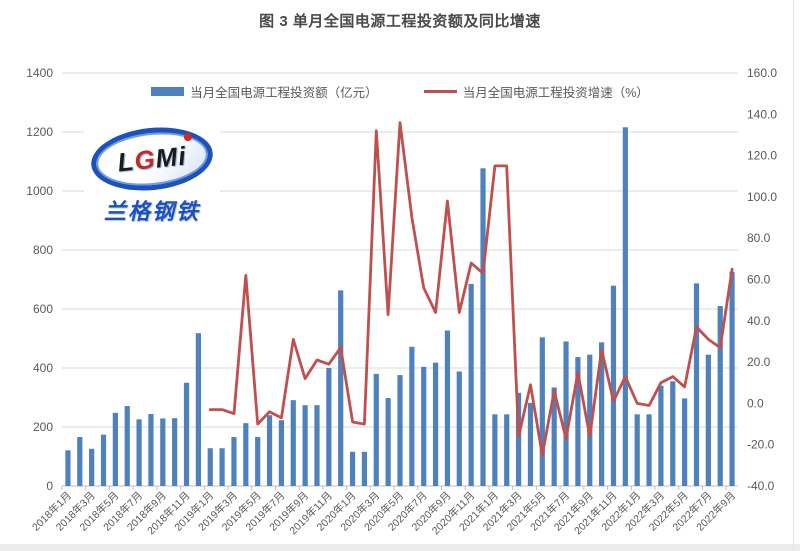 The height and width of the screenshot is (551, 800). I want to click on svg-text: 200, so click(43, 427).